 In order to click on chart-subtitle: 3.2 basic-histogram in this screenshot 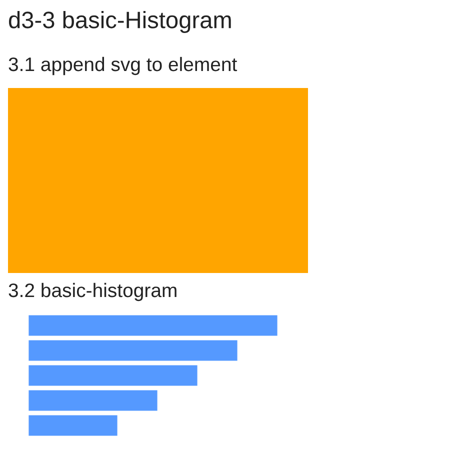, I will do `click(92, 292)`.